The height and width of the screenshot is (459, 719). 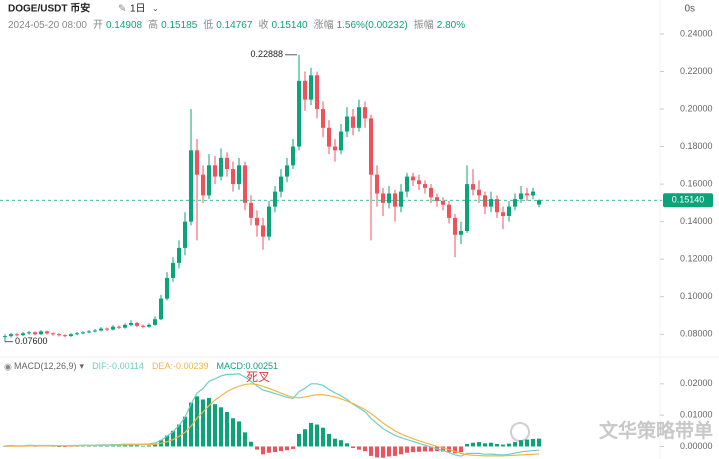 I want to click on y-tick-label: 0.20000, so click(x=696, y=108).